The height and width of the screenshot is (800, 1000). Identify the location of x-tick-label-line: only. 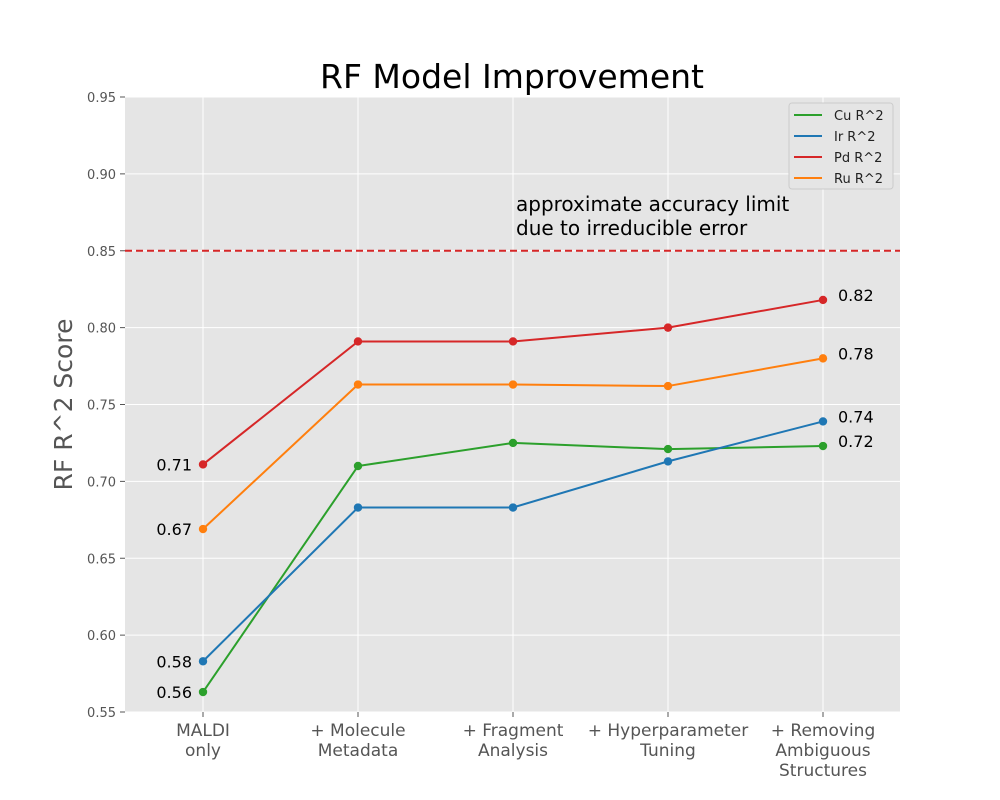
(203, 751).